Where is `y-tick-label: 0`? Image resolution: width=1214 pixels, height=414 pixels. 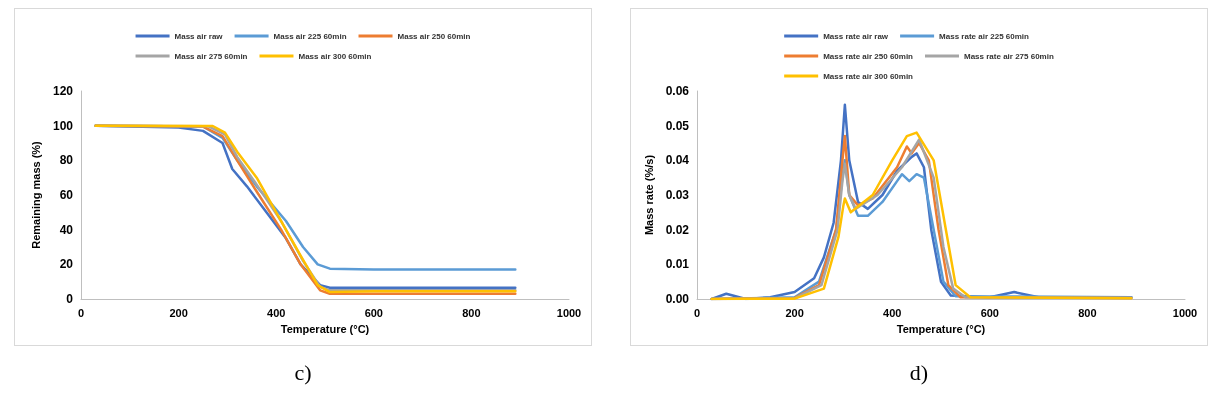
y-tick-label: 0 is located at coordinates (70, 299).